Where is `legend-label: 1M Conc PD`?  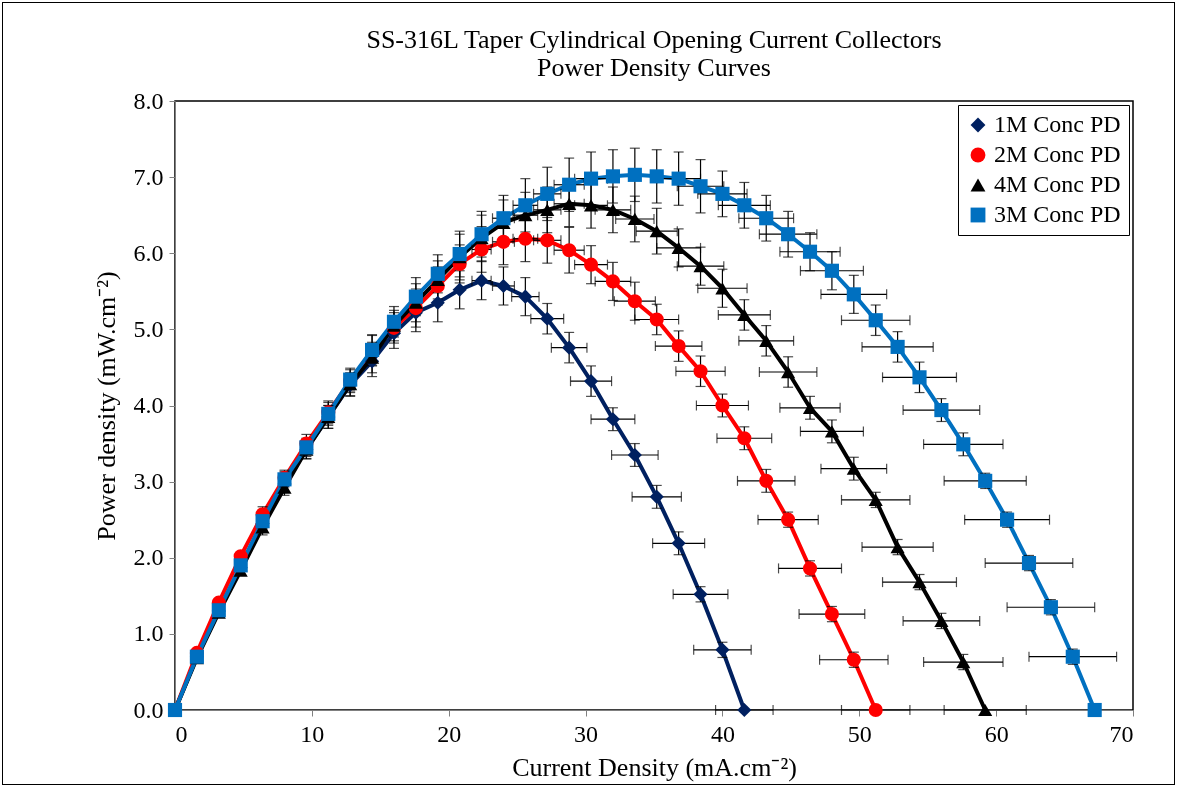
legend-label: 1M Conc PD is located at coordinates (1057, 124).